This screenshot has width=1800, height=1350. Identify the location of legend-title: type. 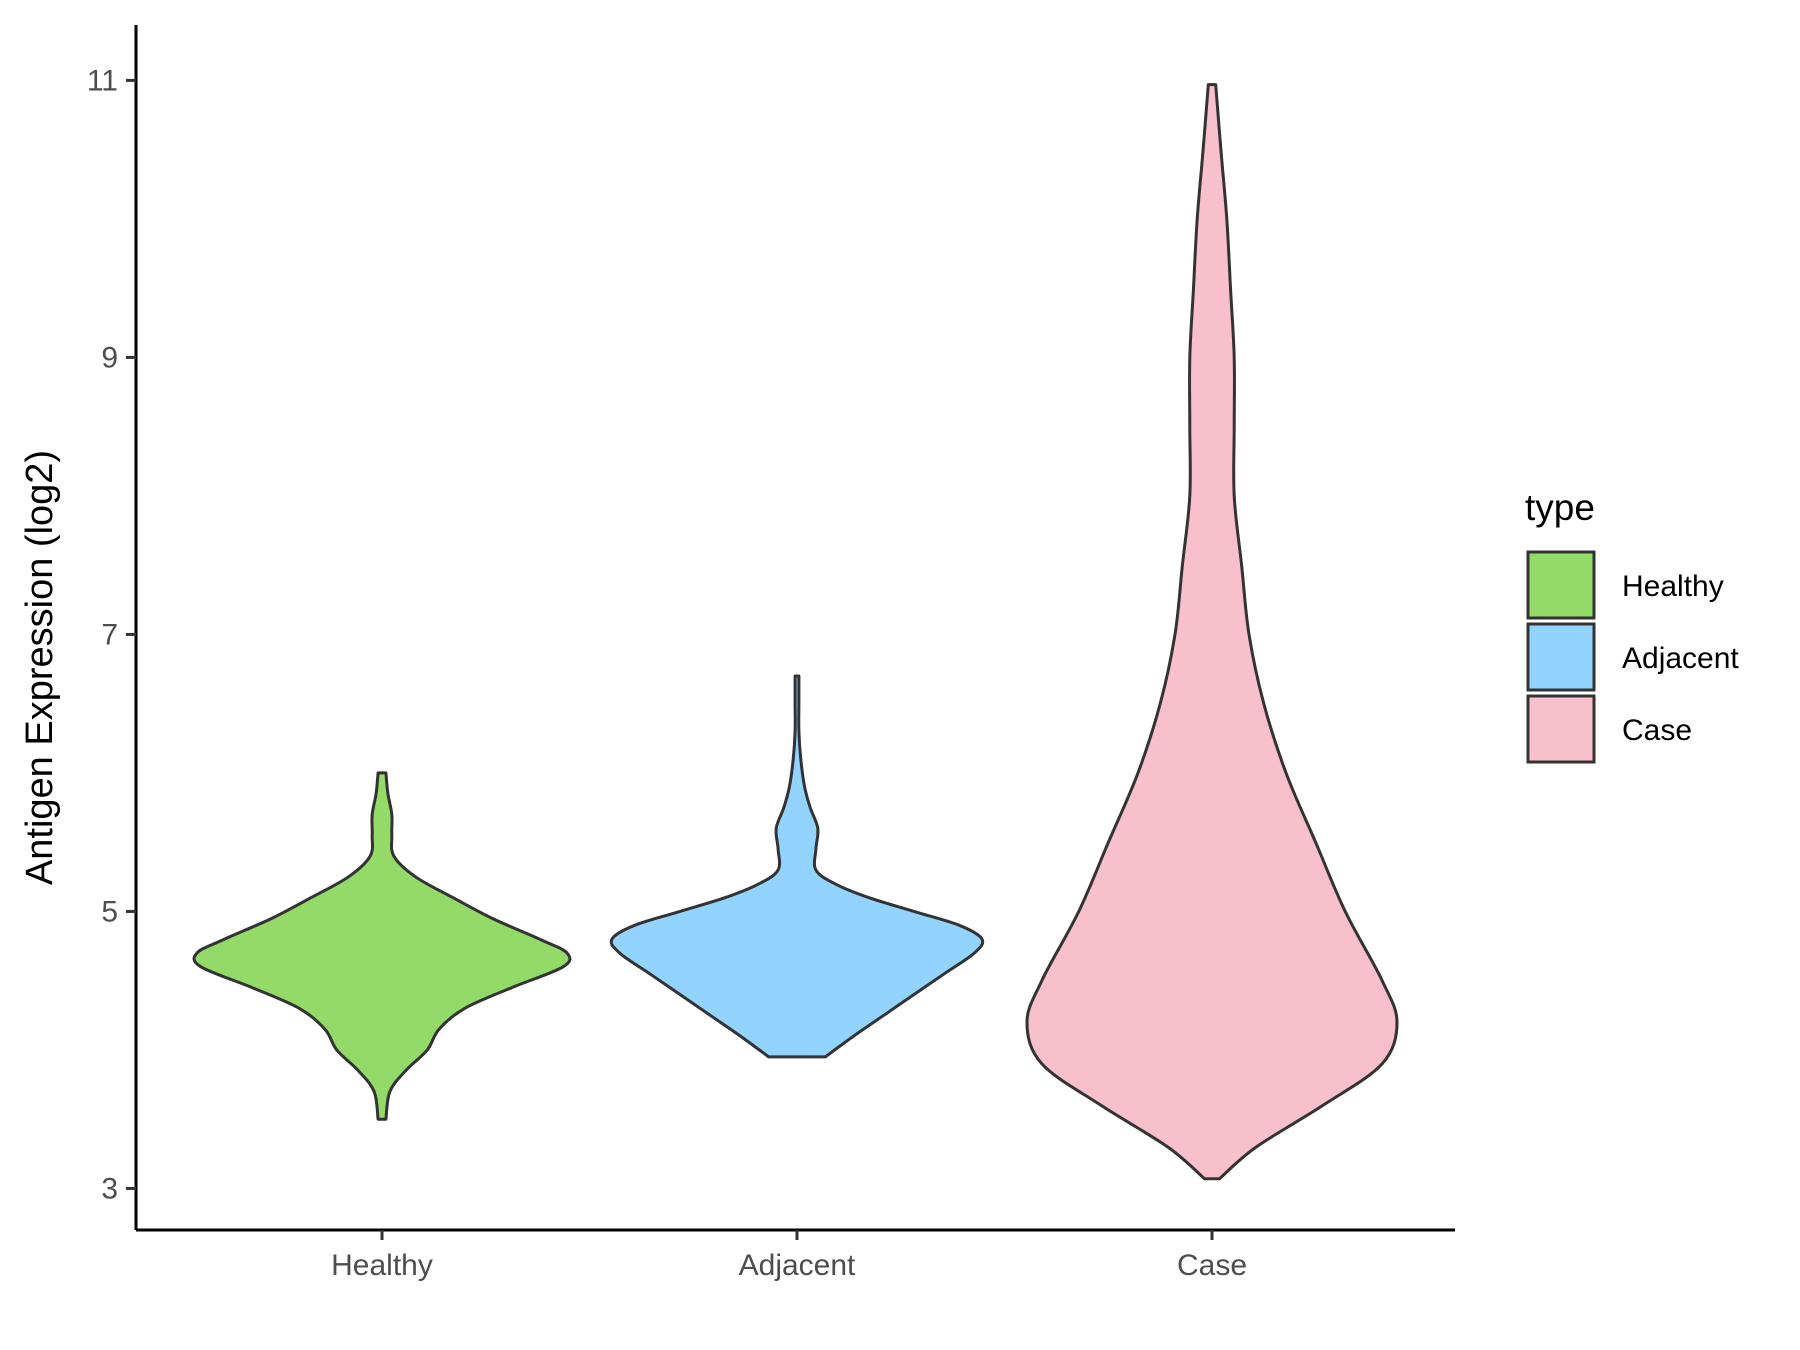
(1560, 507).